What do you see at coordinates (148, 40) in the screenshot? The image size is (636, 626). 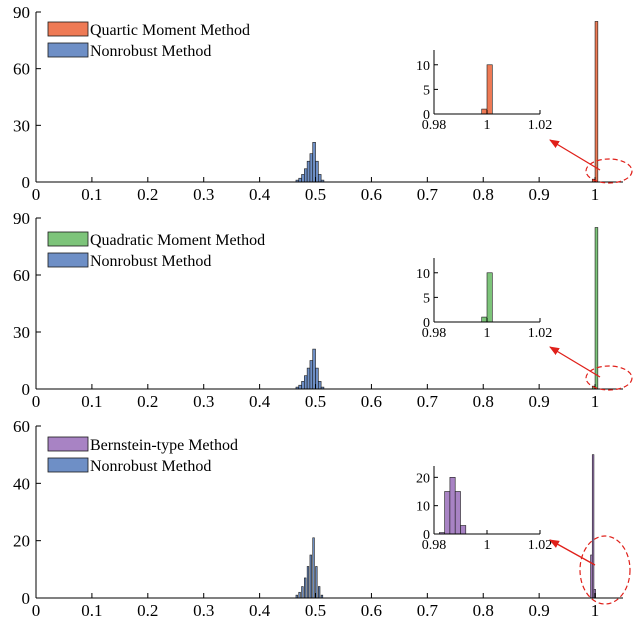 I see `legend: Quartic Moment Method Nonrobust Method` at bounding box center [148, 40].